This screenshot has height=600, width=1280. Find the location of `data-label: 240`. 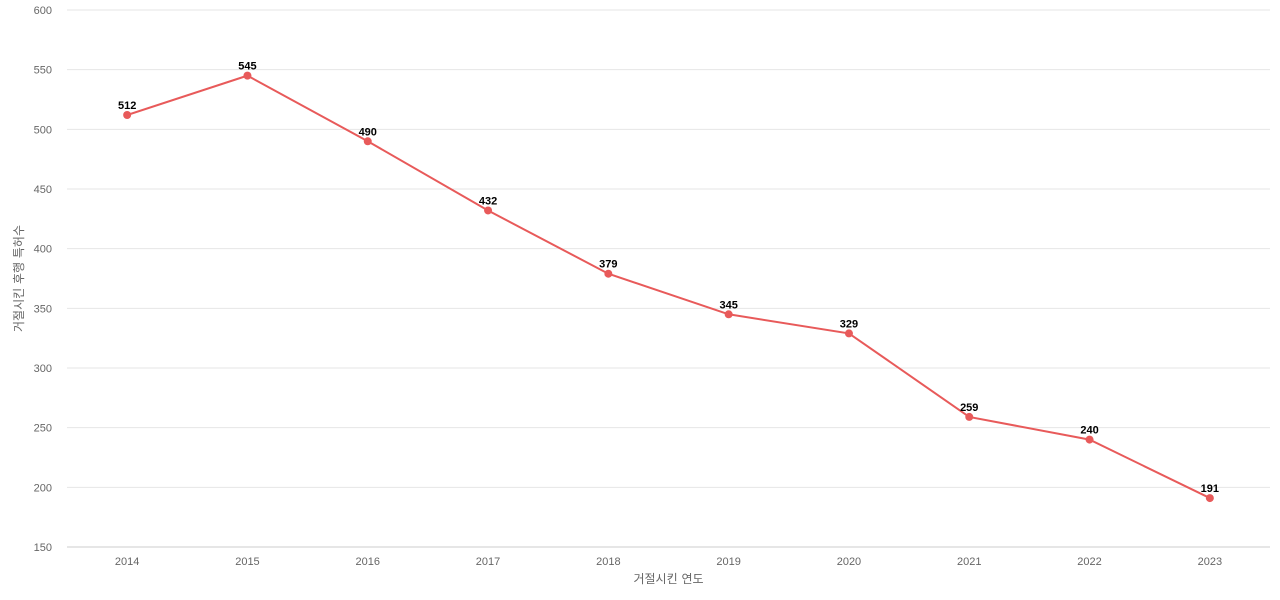

data-label: 240 is located at coordinates (1089, 431).